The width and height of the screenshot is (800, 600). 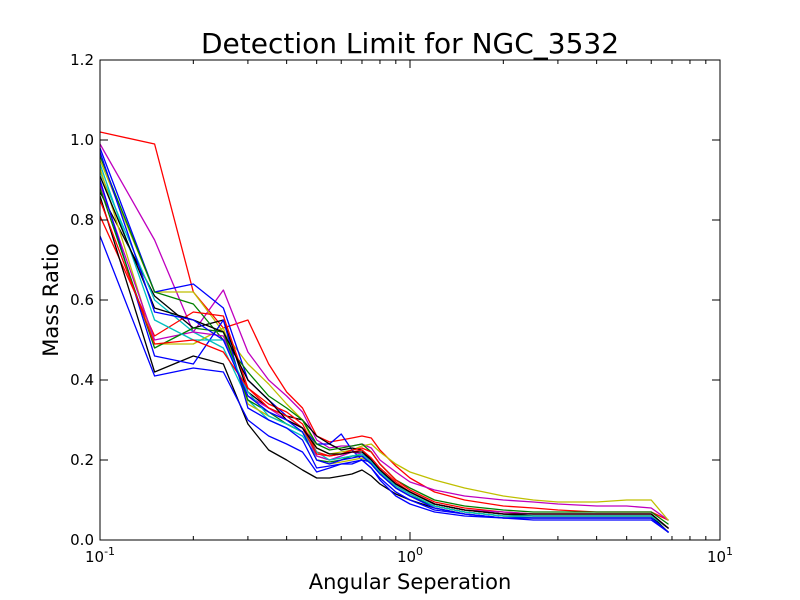 I want to click on x-axis-label: Angular Seperation, so click(x=410, y=582).